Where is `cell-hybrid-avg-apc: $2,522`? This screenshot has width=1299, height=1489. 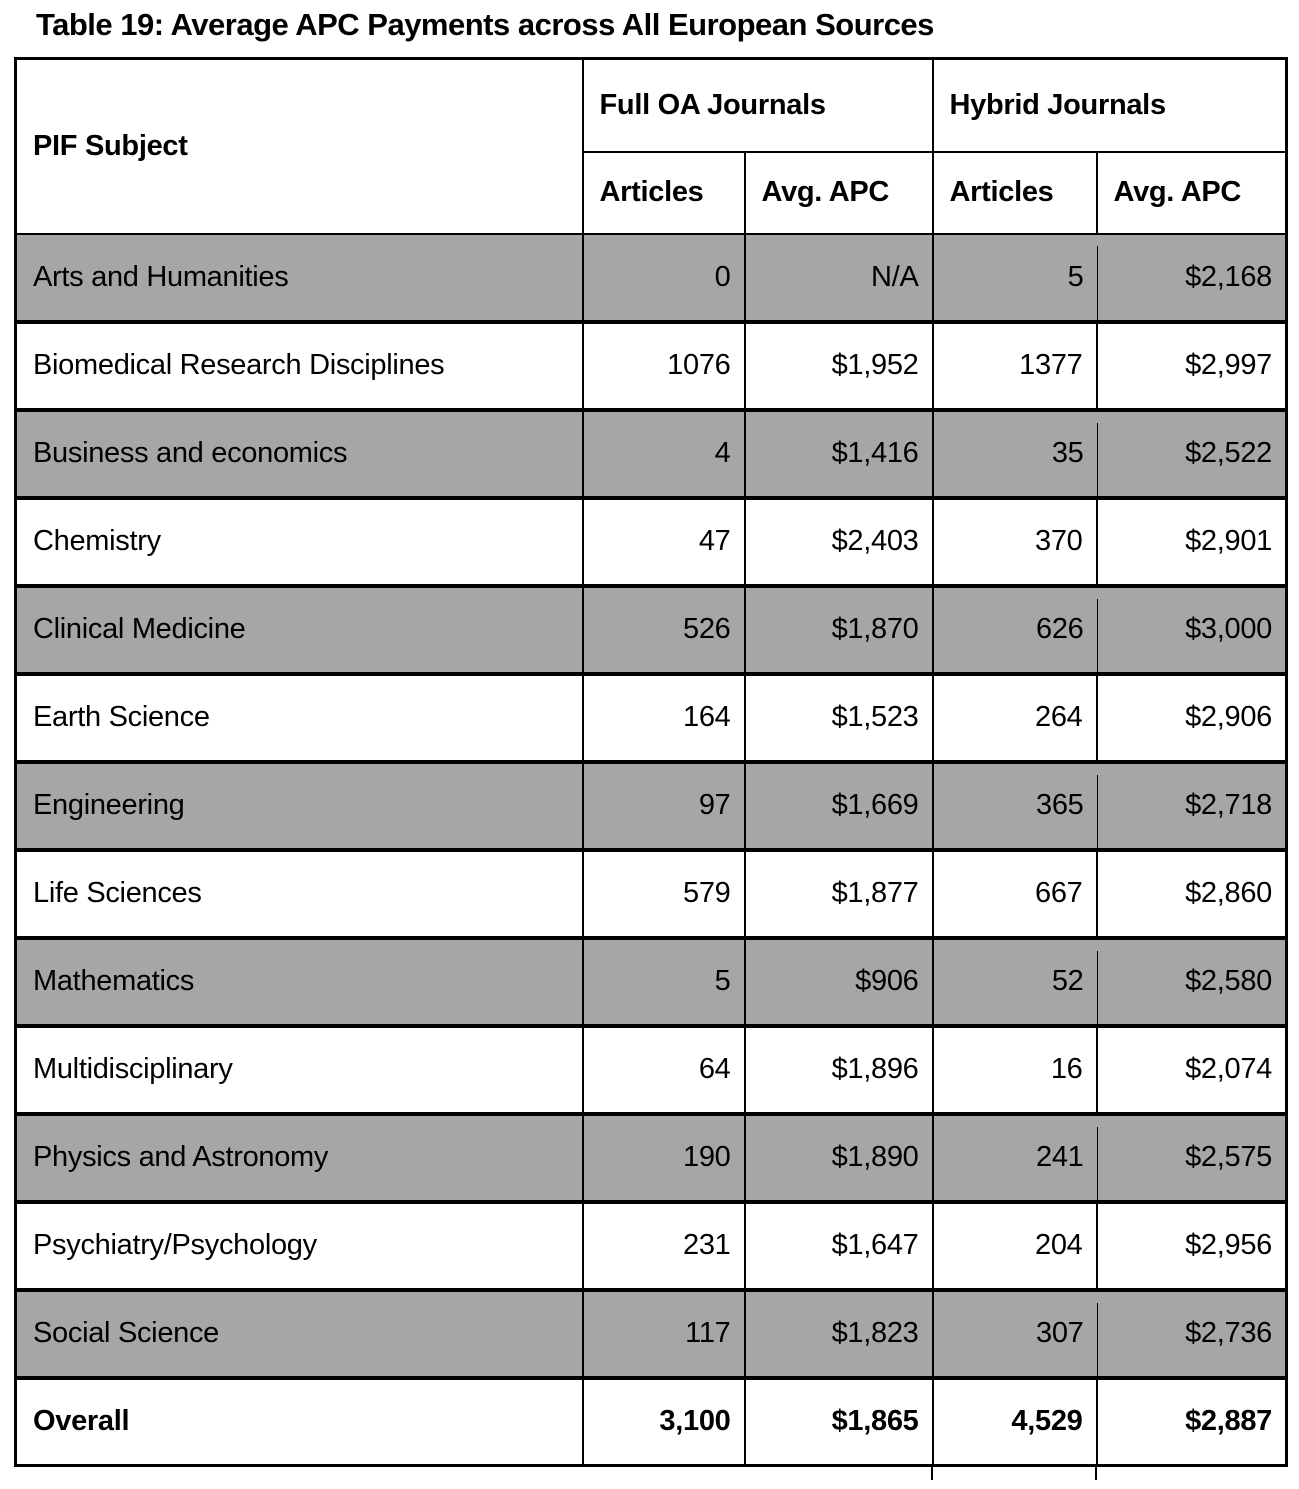
cell-hybrid-avg-apc: $2,522 is located at coordinates (1192, 453).